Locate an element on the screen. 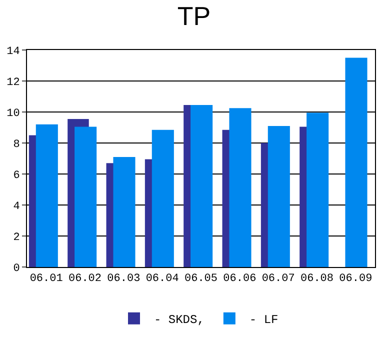 The image size is (388, 350). x-tick-label: 06.09 is located at coordinates (355, 279).